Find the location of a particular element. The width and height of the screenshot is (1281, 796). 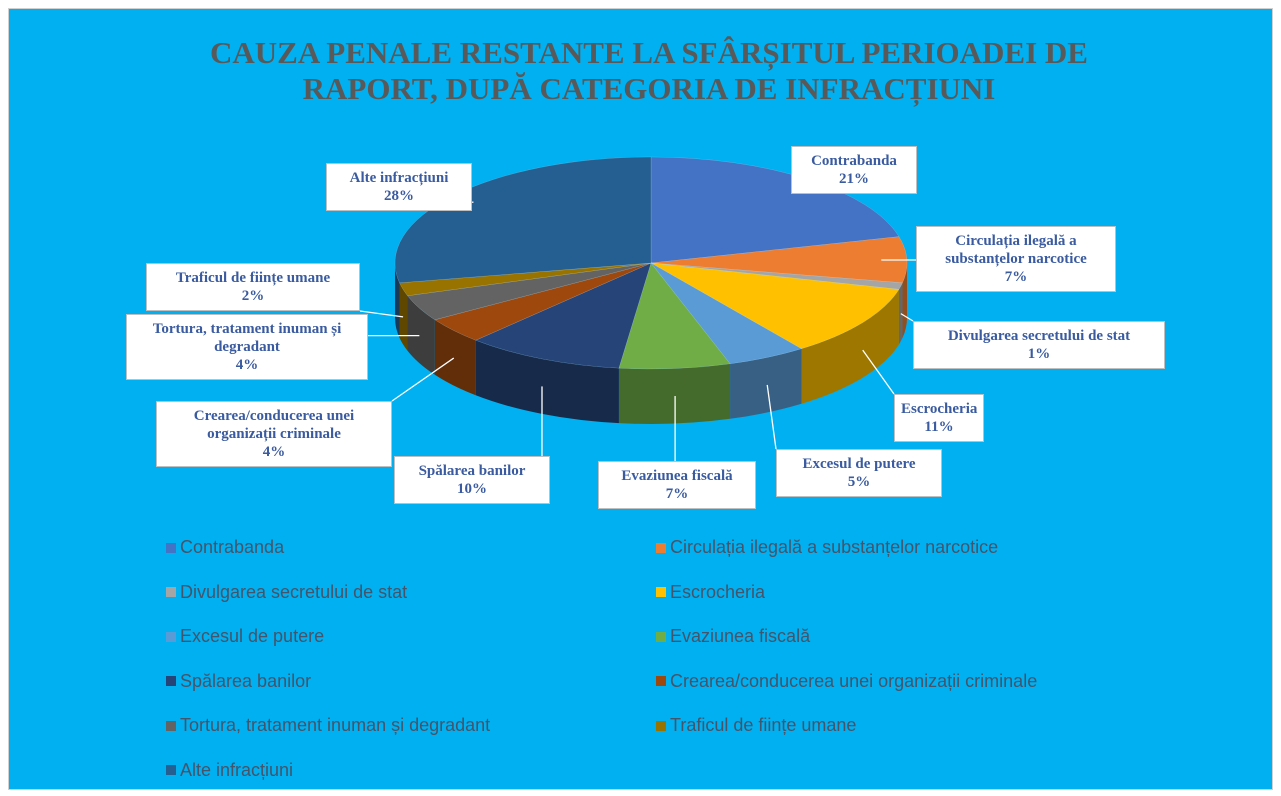

data-label-name: Tortura, tratament inuman și degradant is located at coordinates (247, 338).